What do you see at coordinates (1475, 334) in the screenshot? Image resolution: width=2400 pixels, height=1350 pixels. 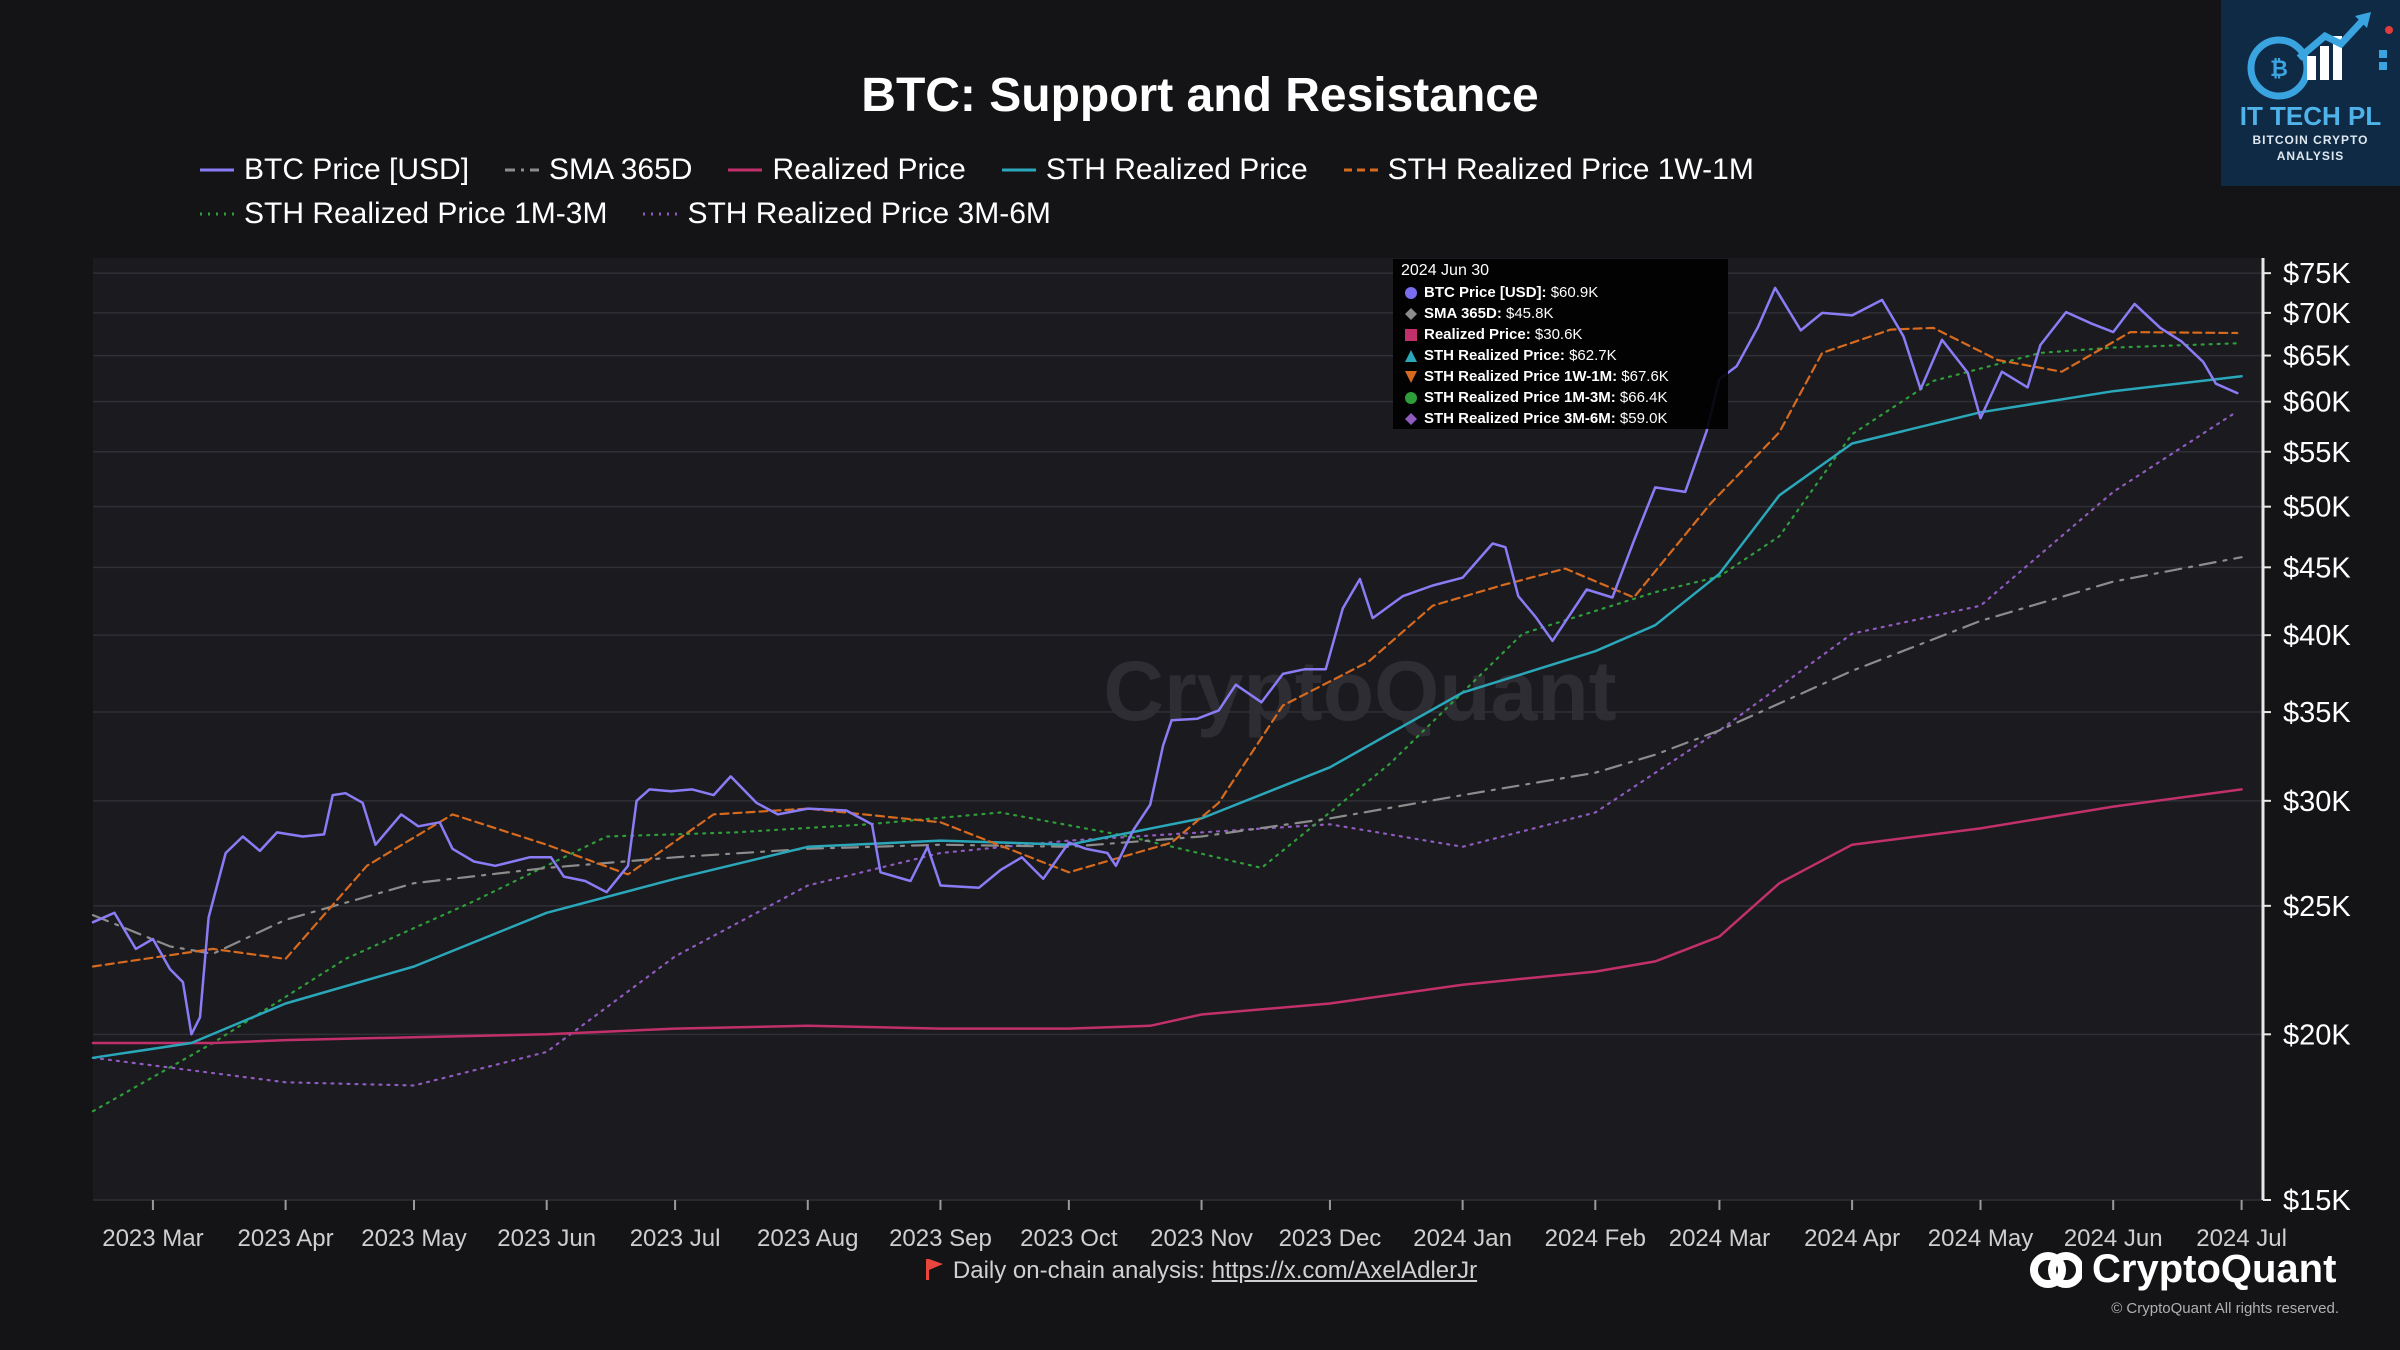 I see `tooltip-label: Realized Price` at bounding box center [1475, 334].